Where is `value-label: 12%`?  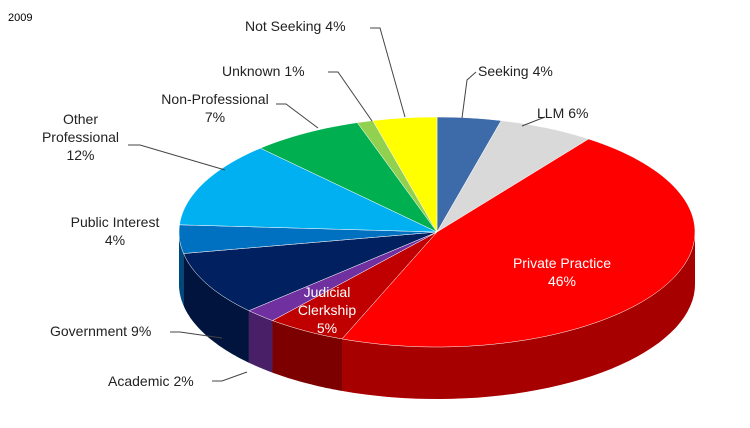 value-label: 12% is located at coordinates (80, 155).